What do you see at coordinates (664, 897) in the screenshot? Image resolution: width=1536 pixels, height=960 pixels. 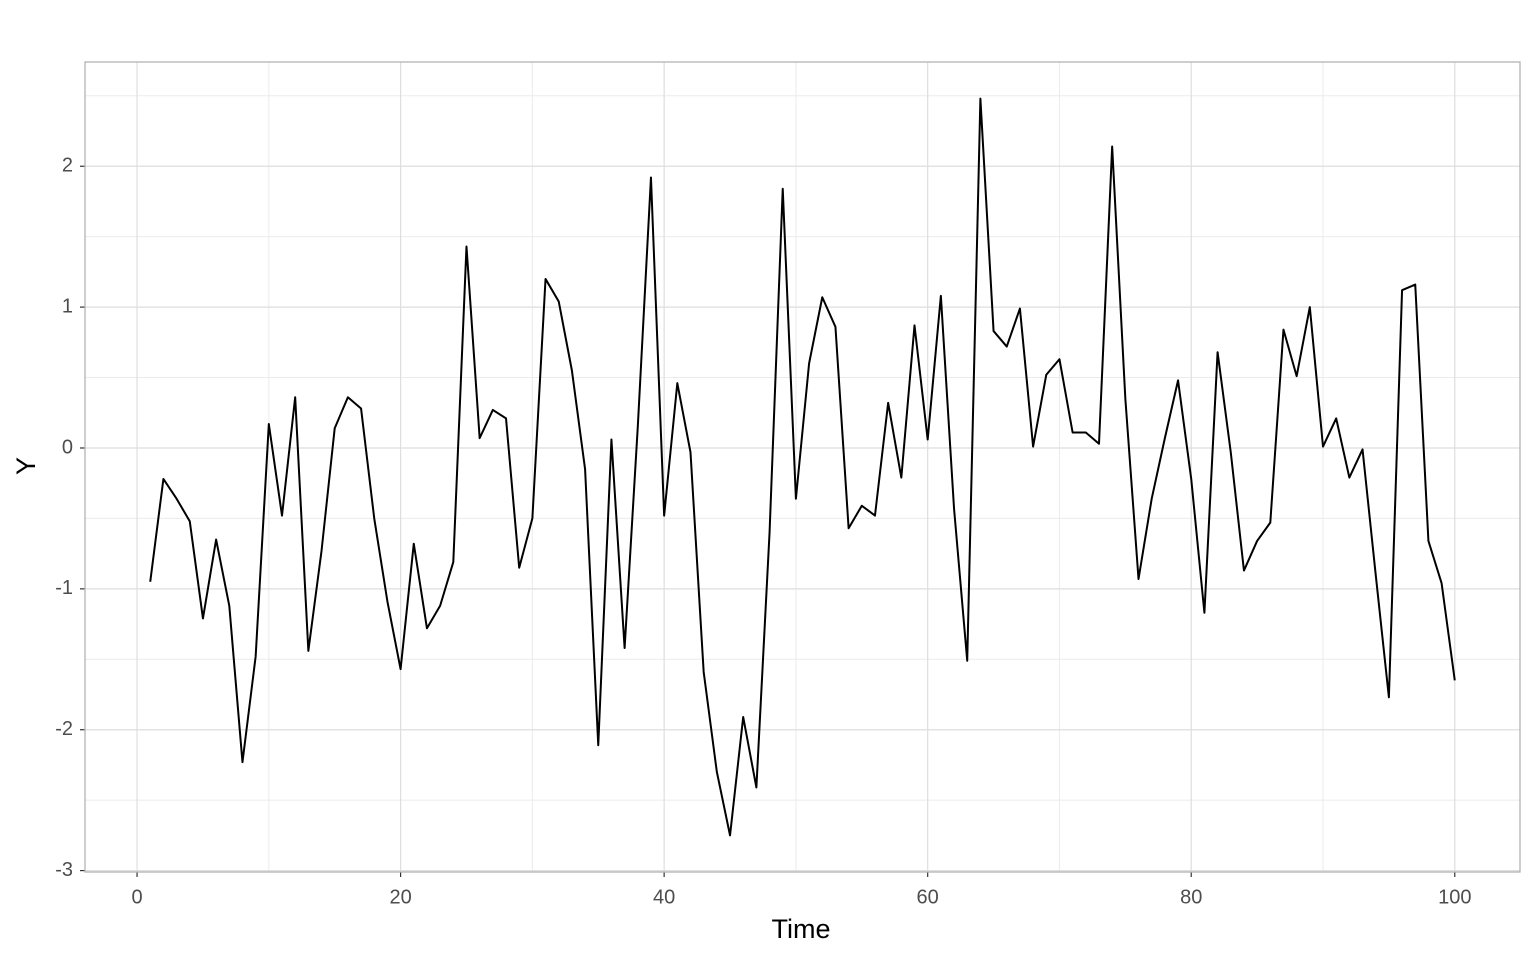 I see `x-tick-label: 40` at bounding box center [664, 897].